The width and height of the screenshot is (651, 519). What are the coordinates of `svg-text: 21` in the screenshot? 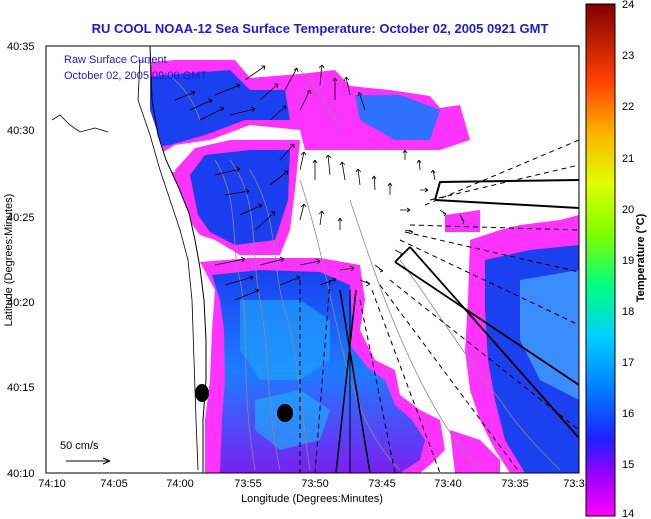 It's located at (628, 159).